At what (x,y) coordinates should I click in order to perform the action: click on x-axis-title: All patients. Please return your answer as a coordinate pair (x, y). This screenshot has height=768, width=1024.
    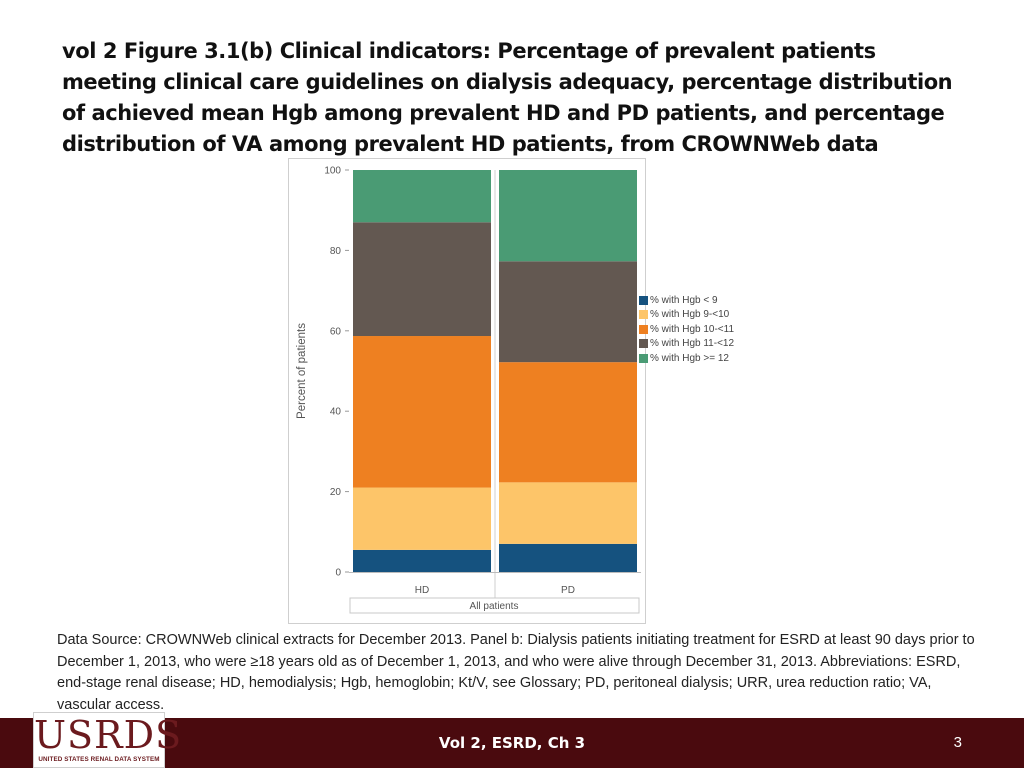
    Looking at the image, I should click on (494, 606).